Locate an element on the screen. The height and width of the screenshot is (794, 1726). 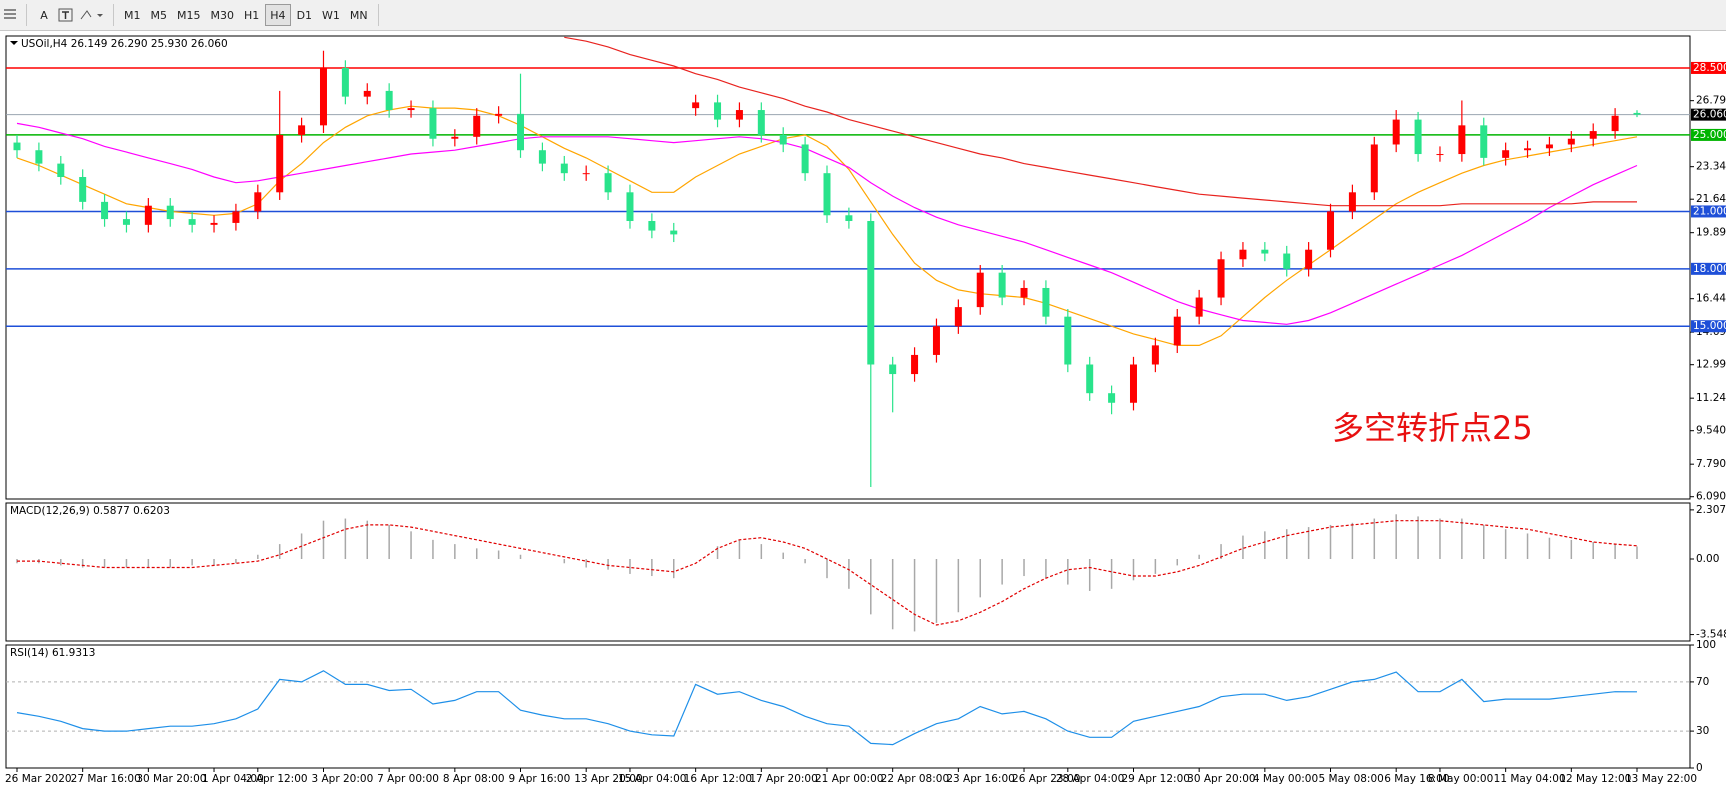
y-tick-label: 11.240 is located at coordinates (1711, 398).